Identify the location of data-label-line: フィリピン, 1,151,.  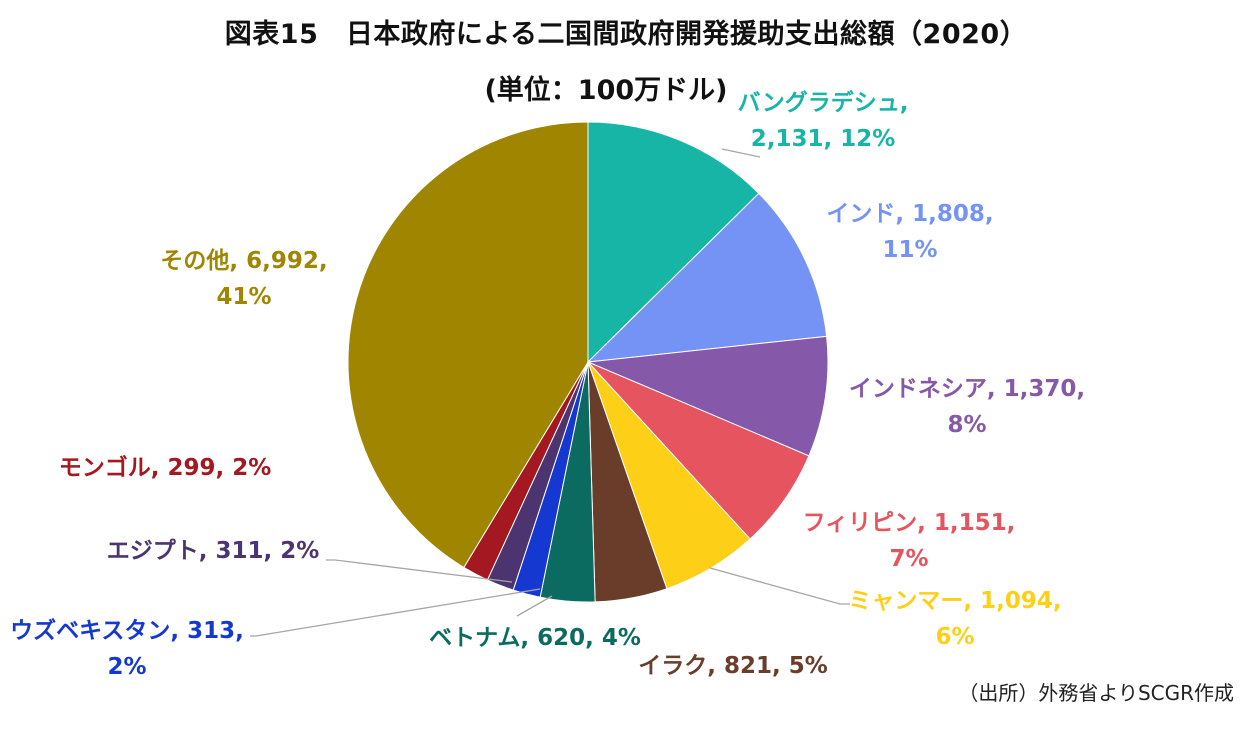
(909, 523).